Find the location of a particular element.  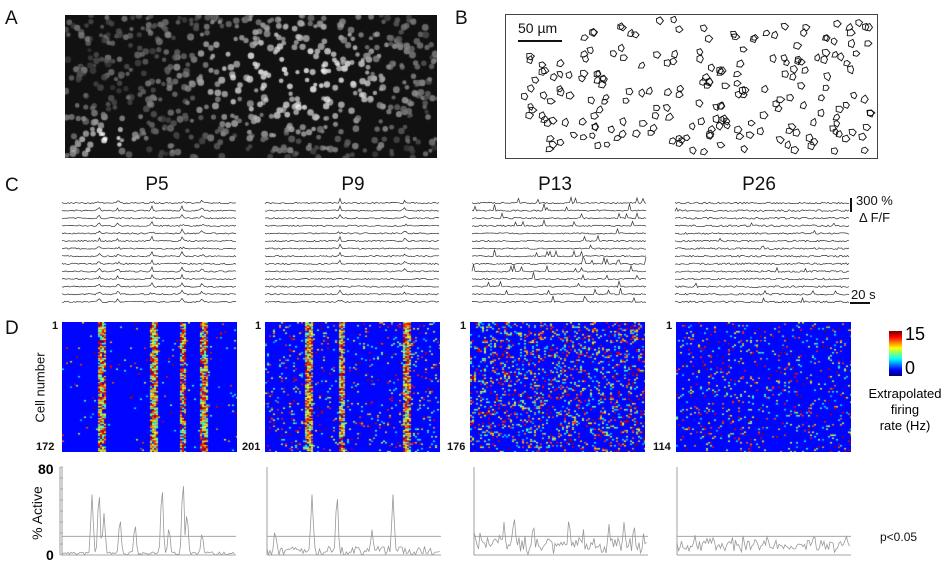

time-scalebar is located at coordinates (860, 303).